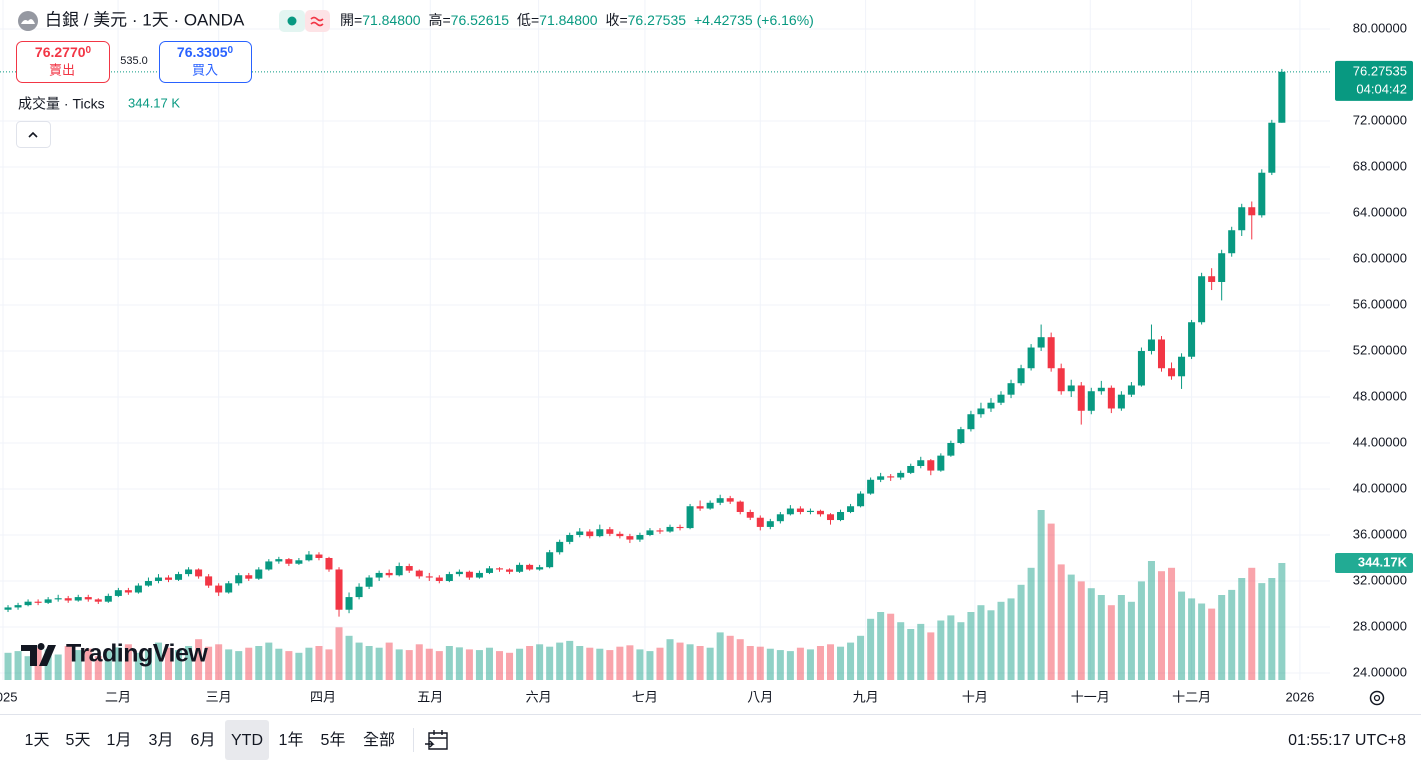  Describe the element at coordinates (291, 740) in the screenshot. I see `period-button: 1年` at that location.